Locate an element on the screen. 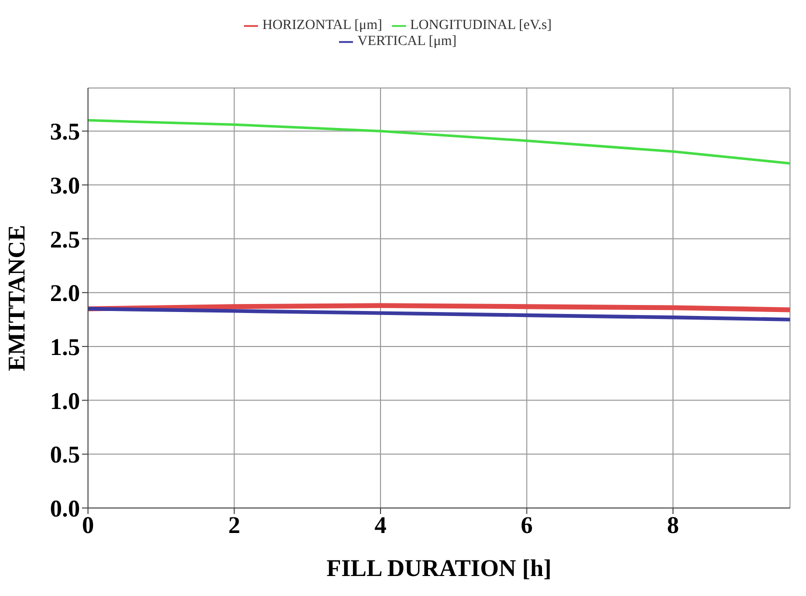 The image size is (806, 596). y-axis-title: EMITTANCE is located at coordinates (17, 298).